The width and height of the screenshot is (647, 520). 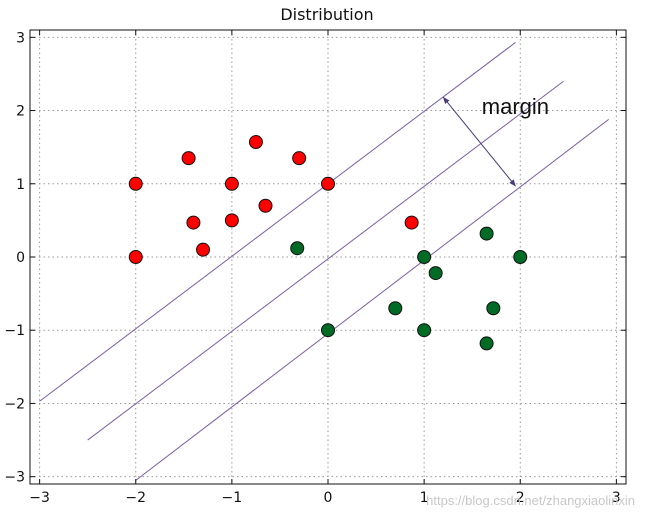 What do you see at coordinates (20, 258) in the screenshot?
I see `y-tick-label: 0` at bounding box center [20, 258].